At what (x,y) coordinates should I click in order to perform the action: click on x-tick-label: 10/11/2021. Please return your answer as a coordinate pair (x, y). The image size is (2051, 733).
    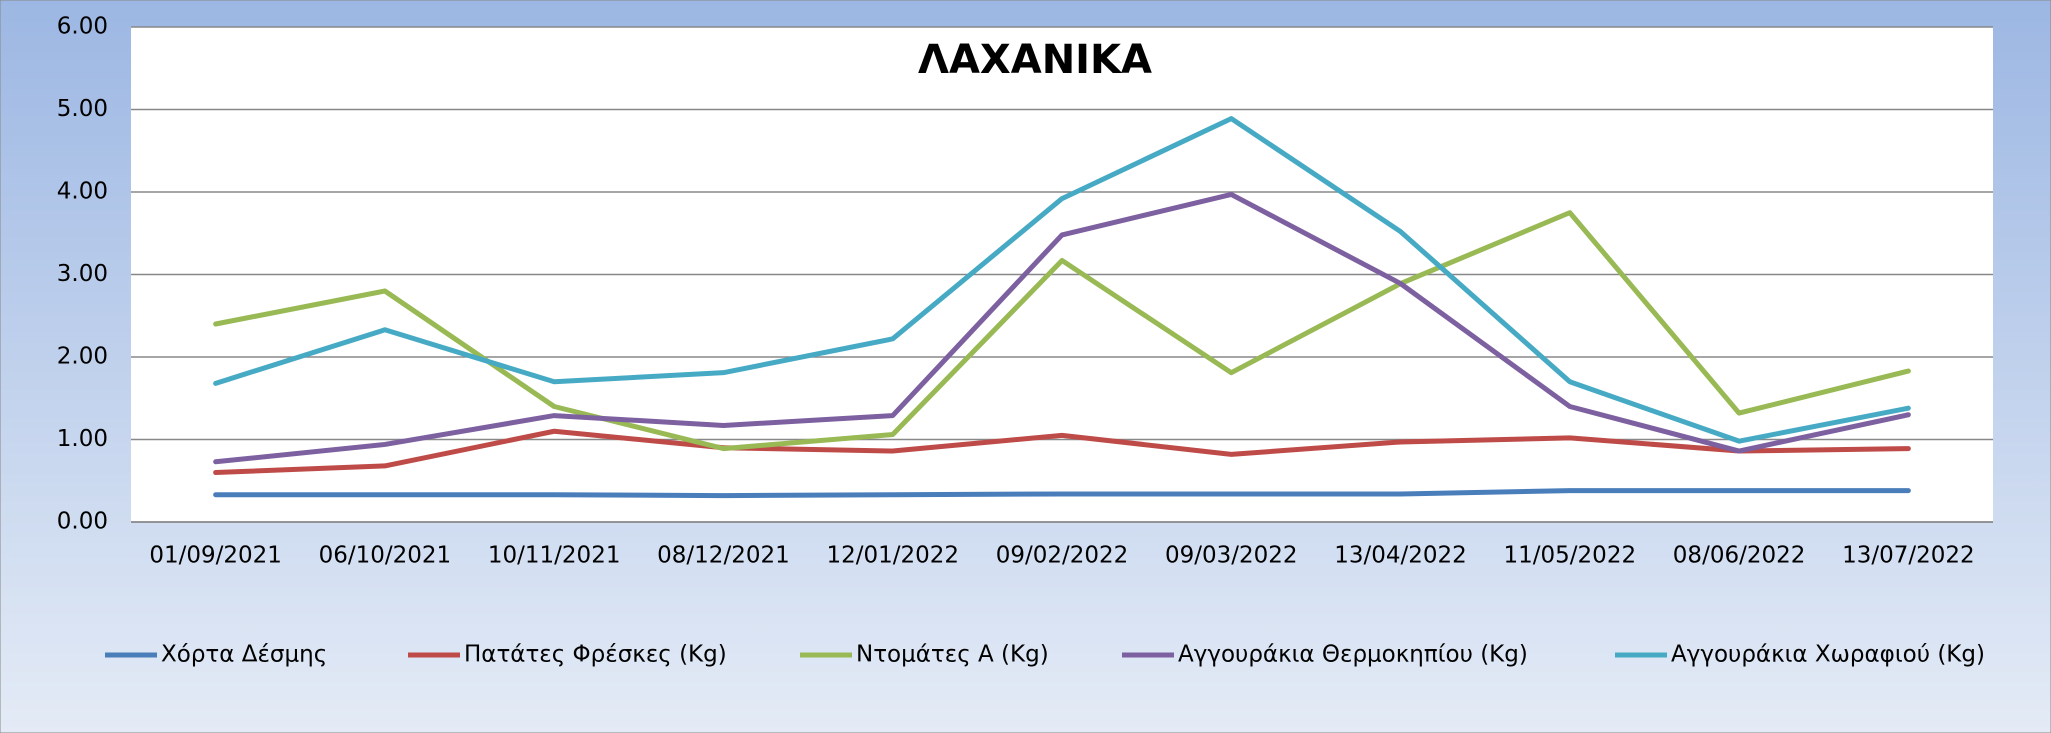
    Looking at the image, I should click on (554, 556).